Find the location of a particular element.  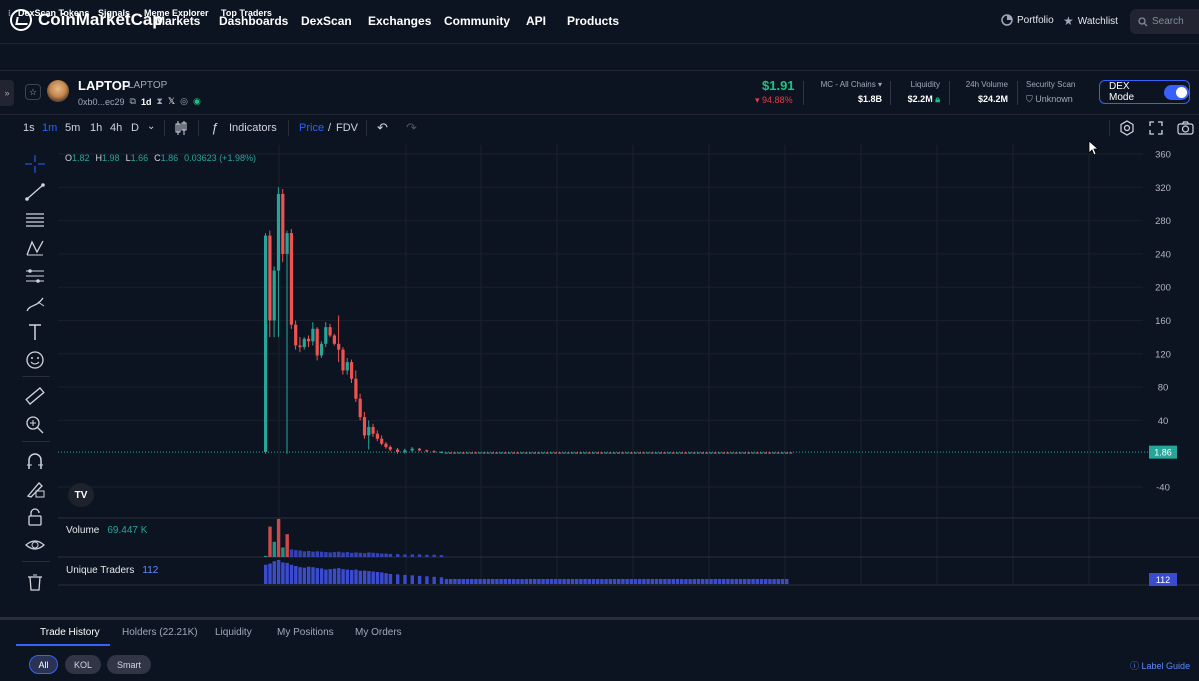

filter-row is located at coordinates (599, 664).